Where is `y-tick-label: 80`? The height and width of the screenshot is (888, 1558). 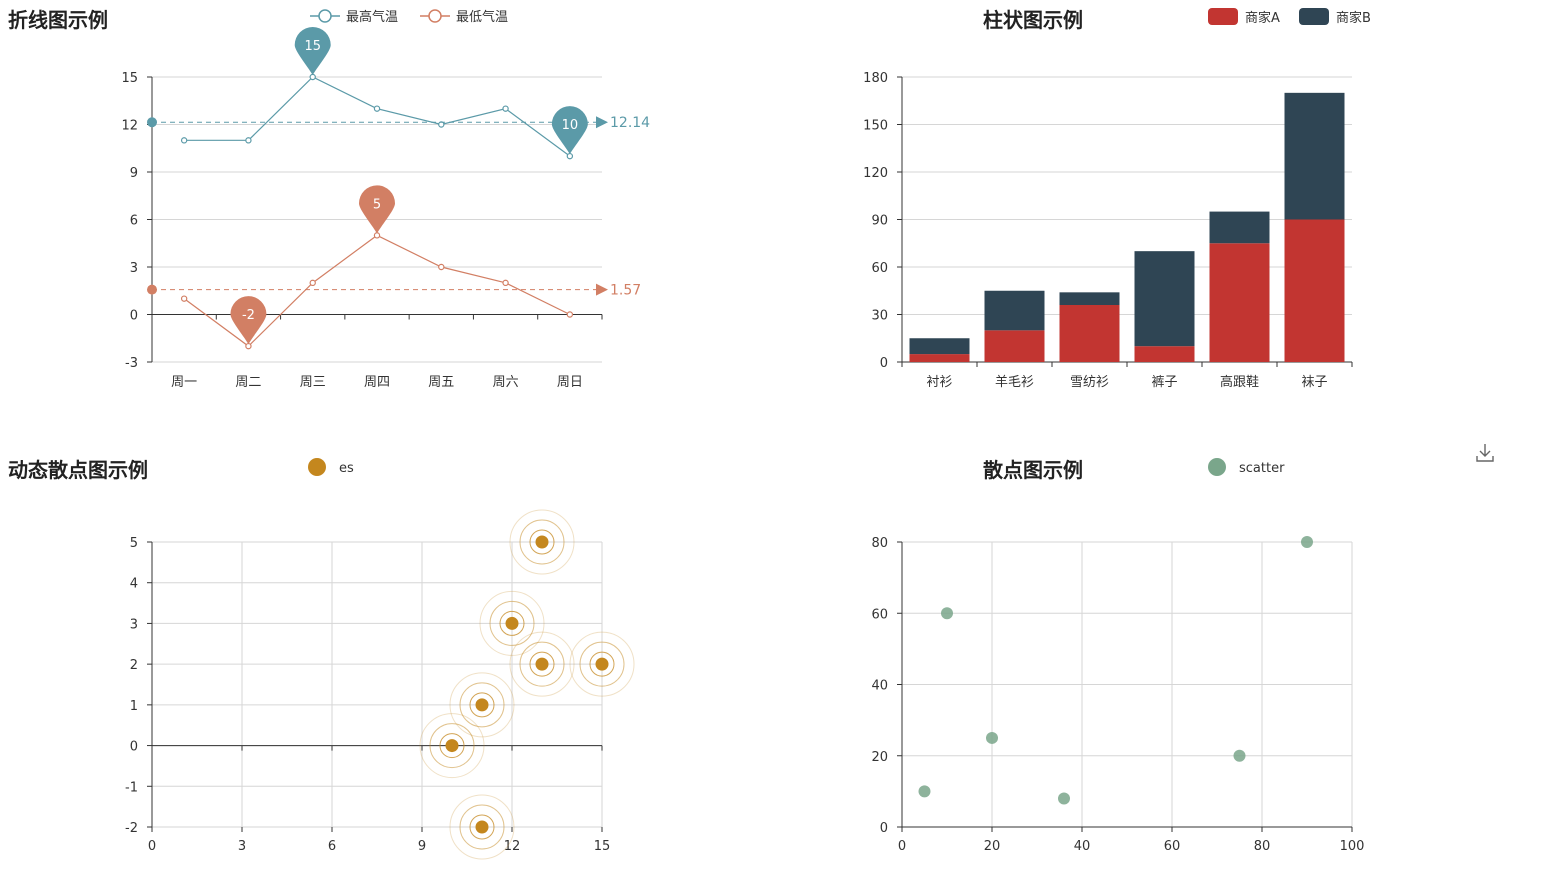
y-tick-label: 80 is located at coordinates (879, 543).